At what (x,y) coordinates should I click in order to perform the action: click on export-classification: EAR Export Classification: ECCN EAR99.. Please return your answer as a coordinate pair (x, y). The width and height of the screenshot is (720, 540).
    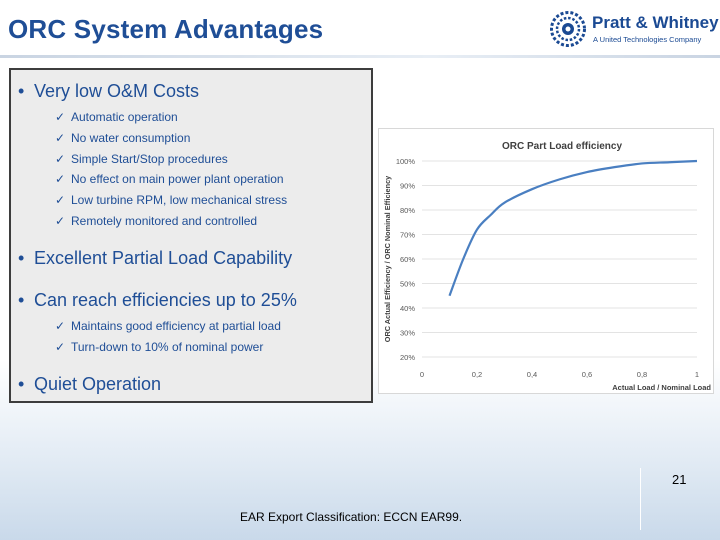
    Looking at the image, I should click on (351, 517).